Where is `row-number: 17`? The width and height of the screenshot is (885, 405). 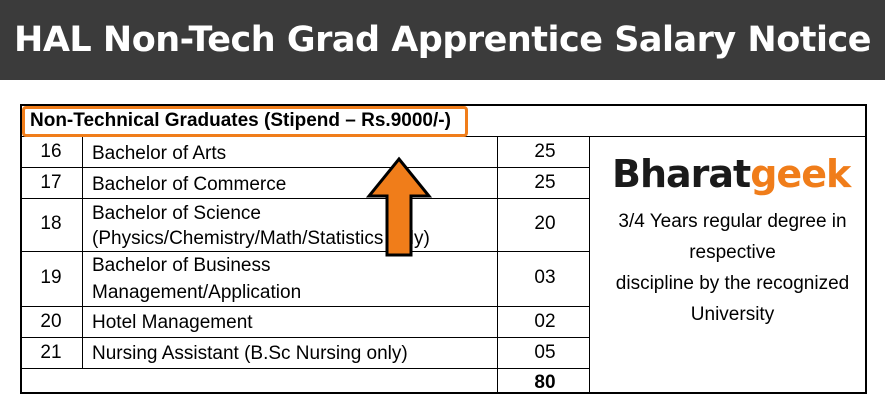 row-number: 17 is located at coordinates (51, 182).